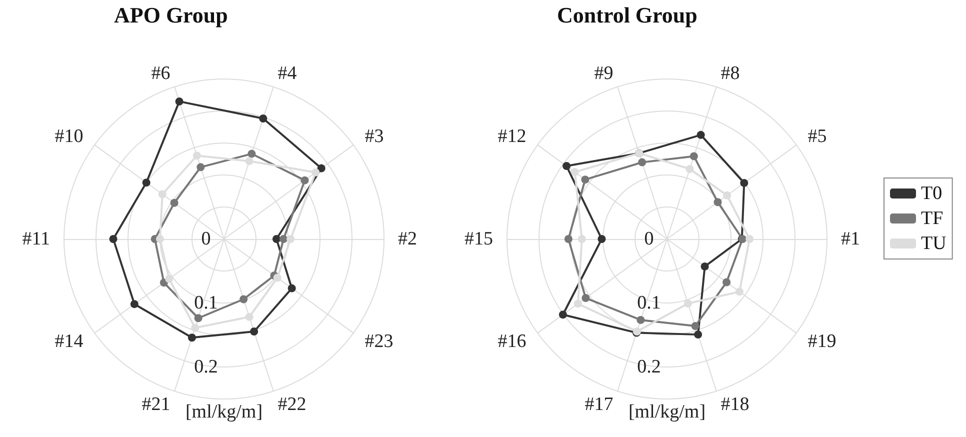 Image resolution: width=966 pixels, height=437 pixels. What do you see at coordinates (931, 193) in the screenshot?
I see `legend-label: T0` at bounding box center [931, 193].